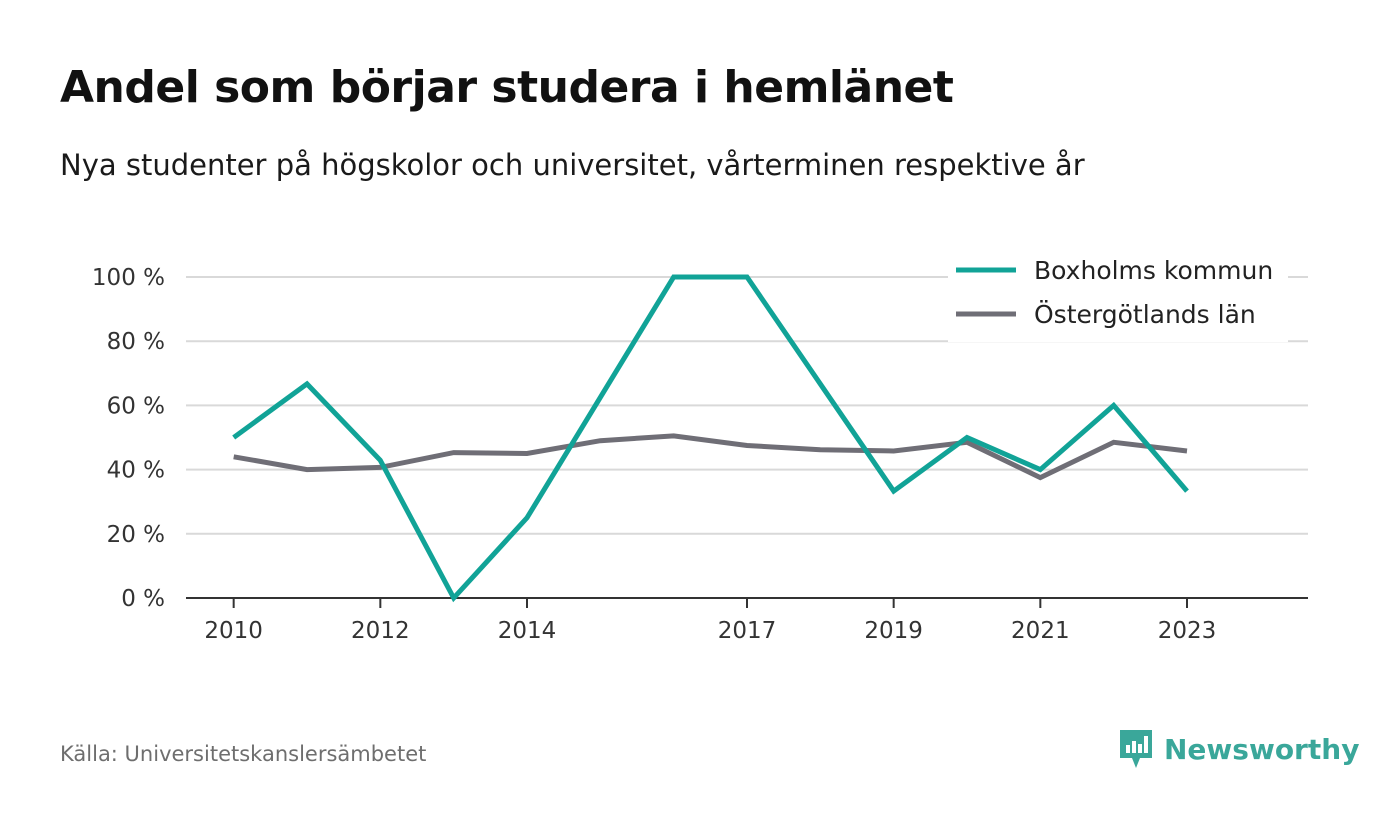 The height and width of the screenshot is (831, 1400). I want to click on brand: Newsworthy, so click(1238, 749).